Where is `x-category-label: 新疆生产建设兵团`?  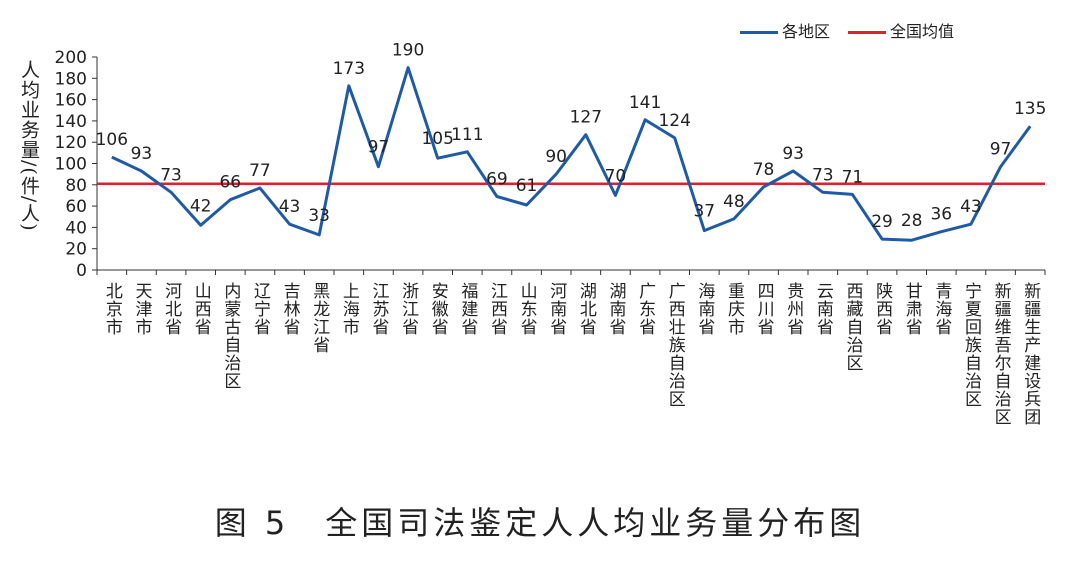
x-category-label: 新疆生产建设兵团 is located at coordinates (1030, 354).